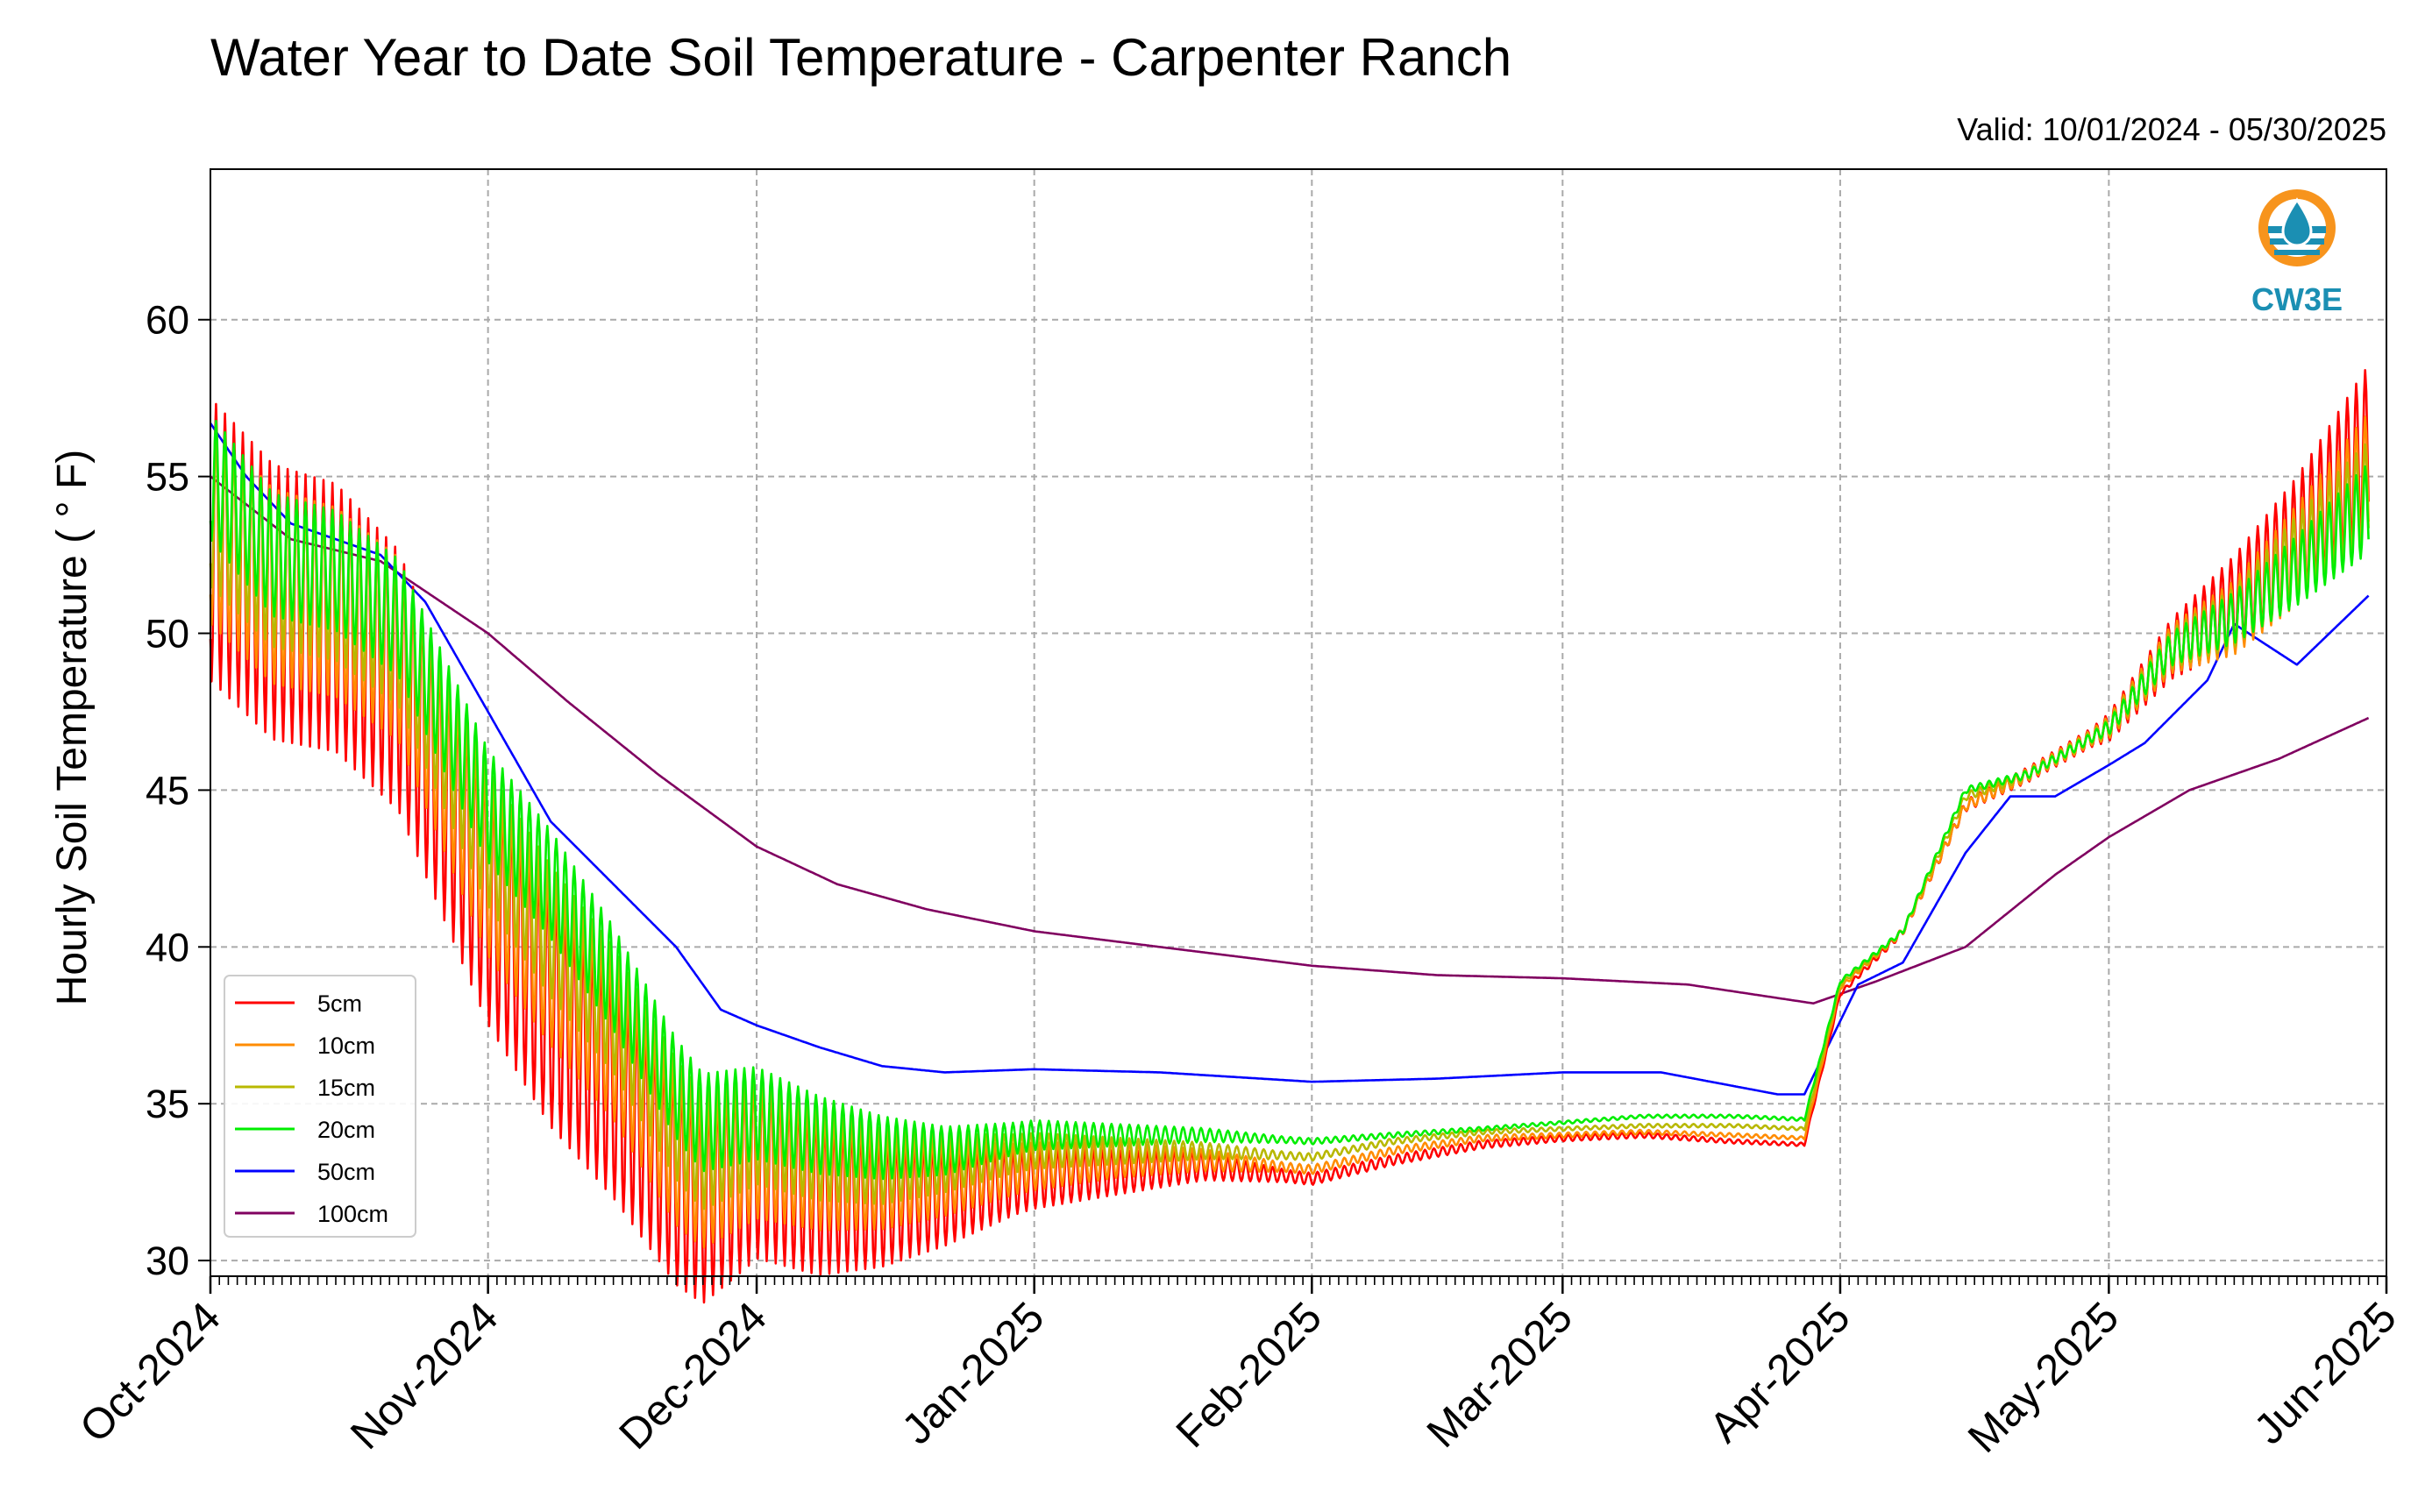 The image size is (2418, 1512). Describe the element at coordinates (2043, 1378) in the screenshot. I see `x-tick-label: May-2025` at that location.